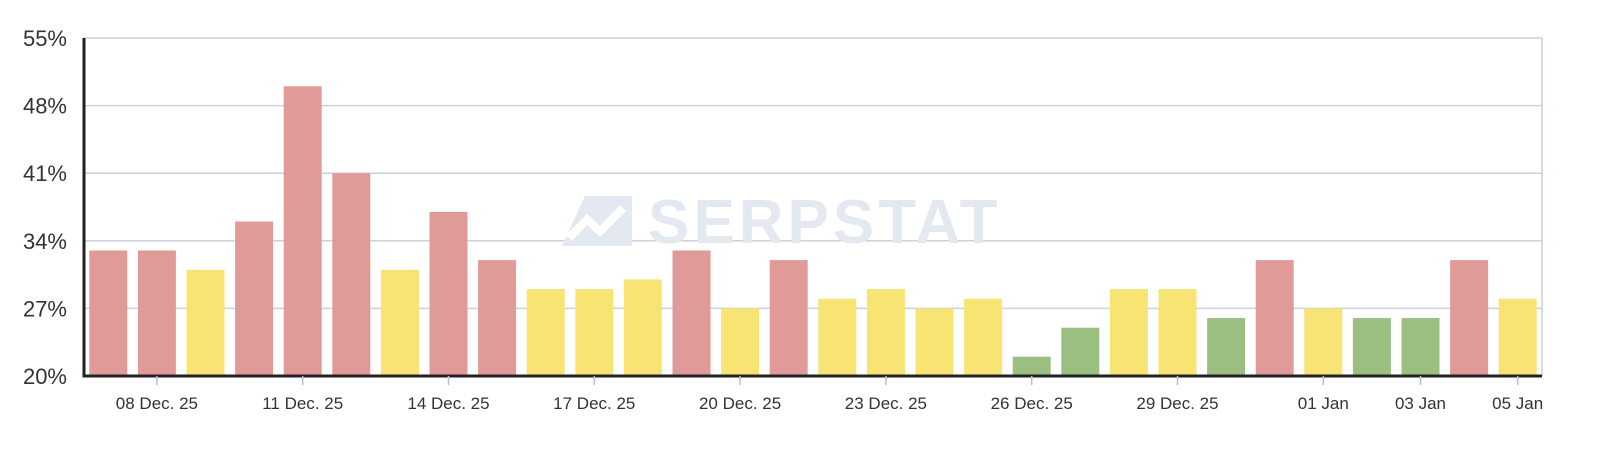 This screenshot has height=452, width=1622. I want to click on y-tick-label: 41%, so click(45, 173).